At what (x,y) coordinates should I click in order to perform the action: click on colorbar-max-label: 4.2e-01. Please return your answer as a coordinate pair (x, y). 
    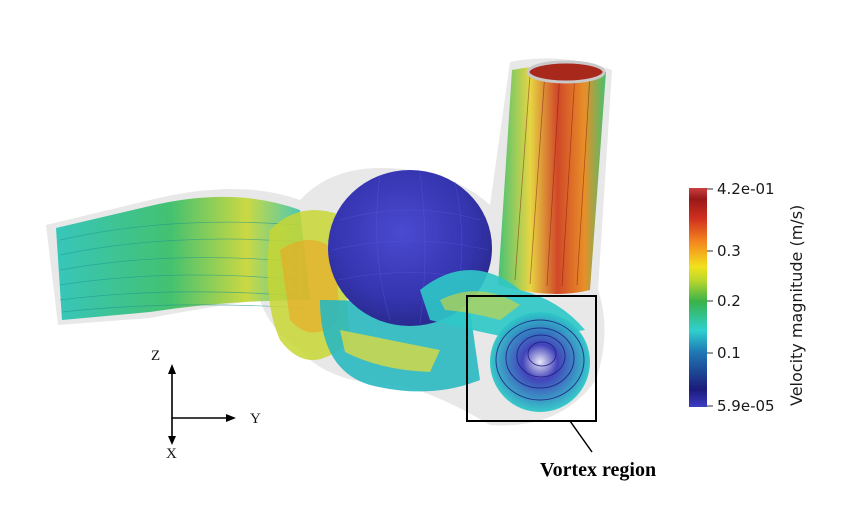
    Looking at the image, I should click on (746, 189).